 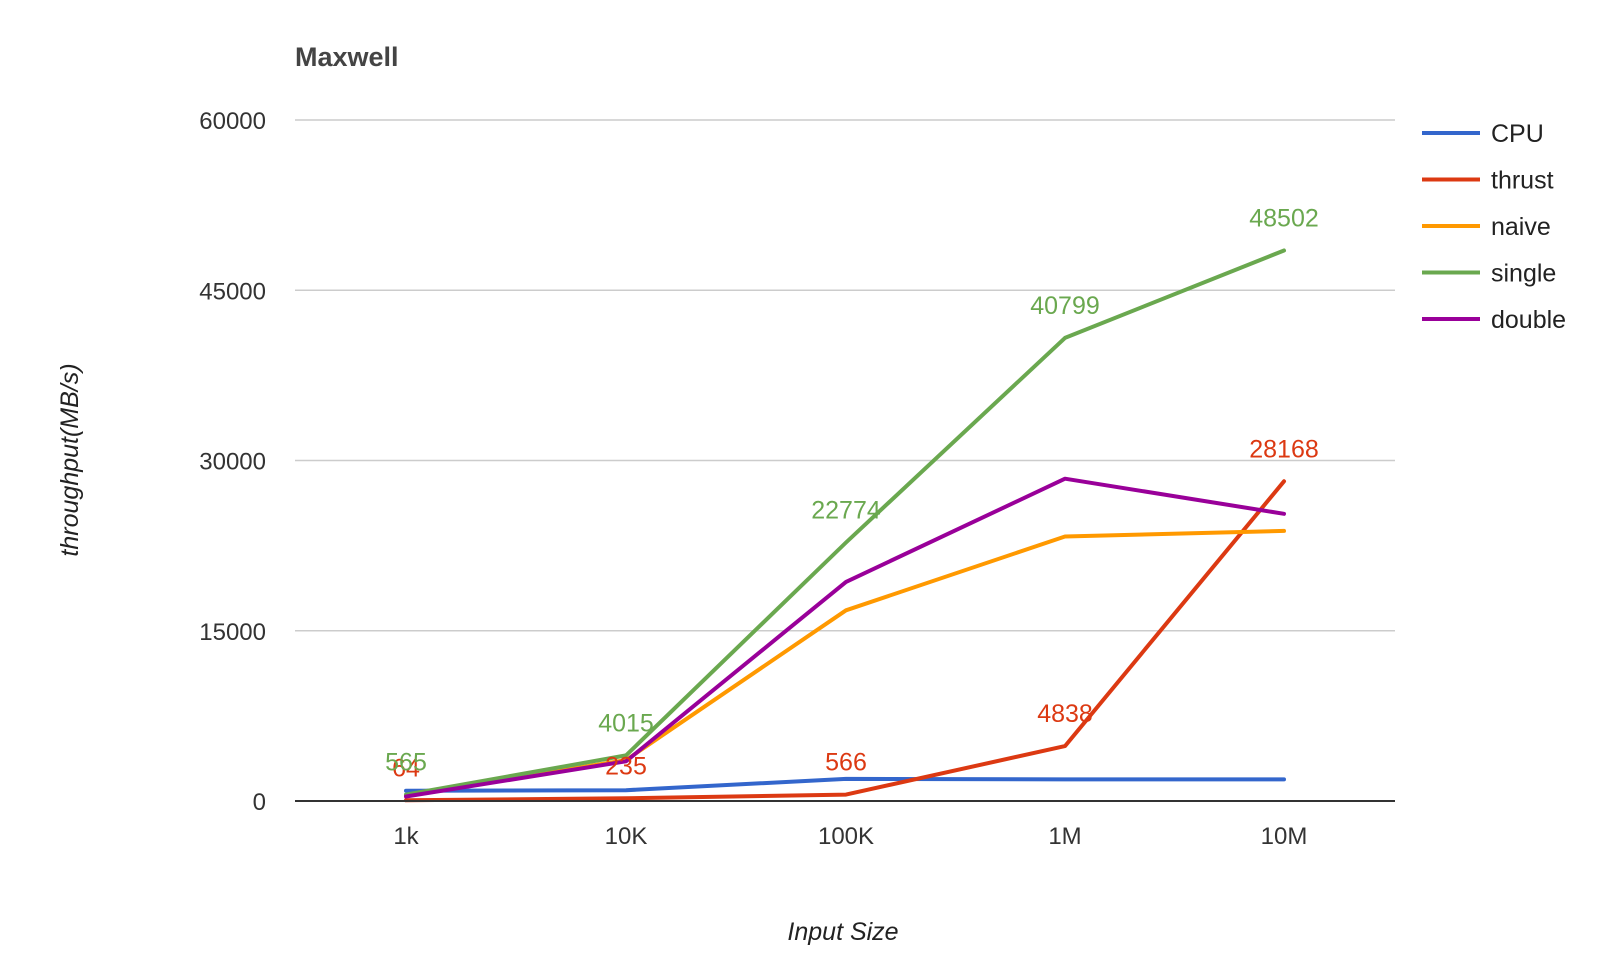 I want to click on x-tick-label: 100K, so click(x=846, y=836).